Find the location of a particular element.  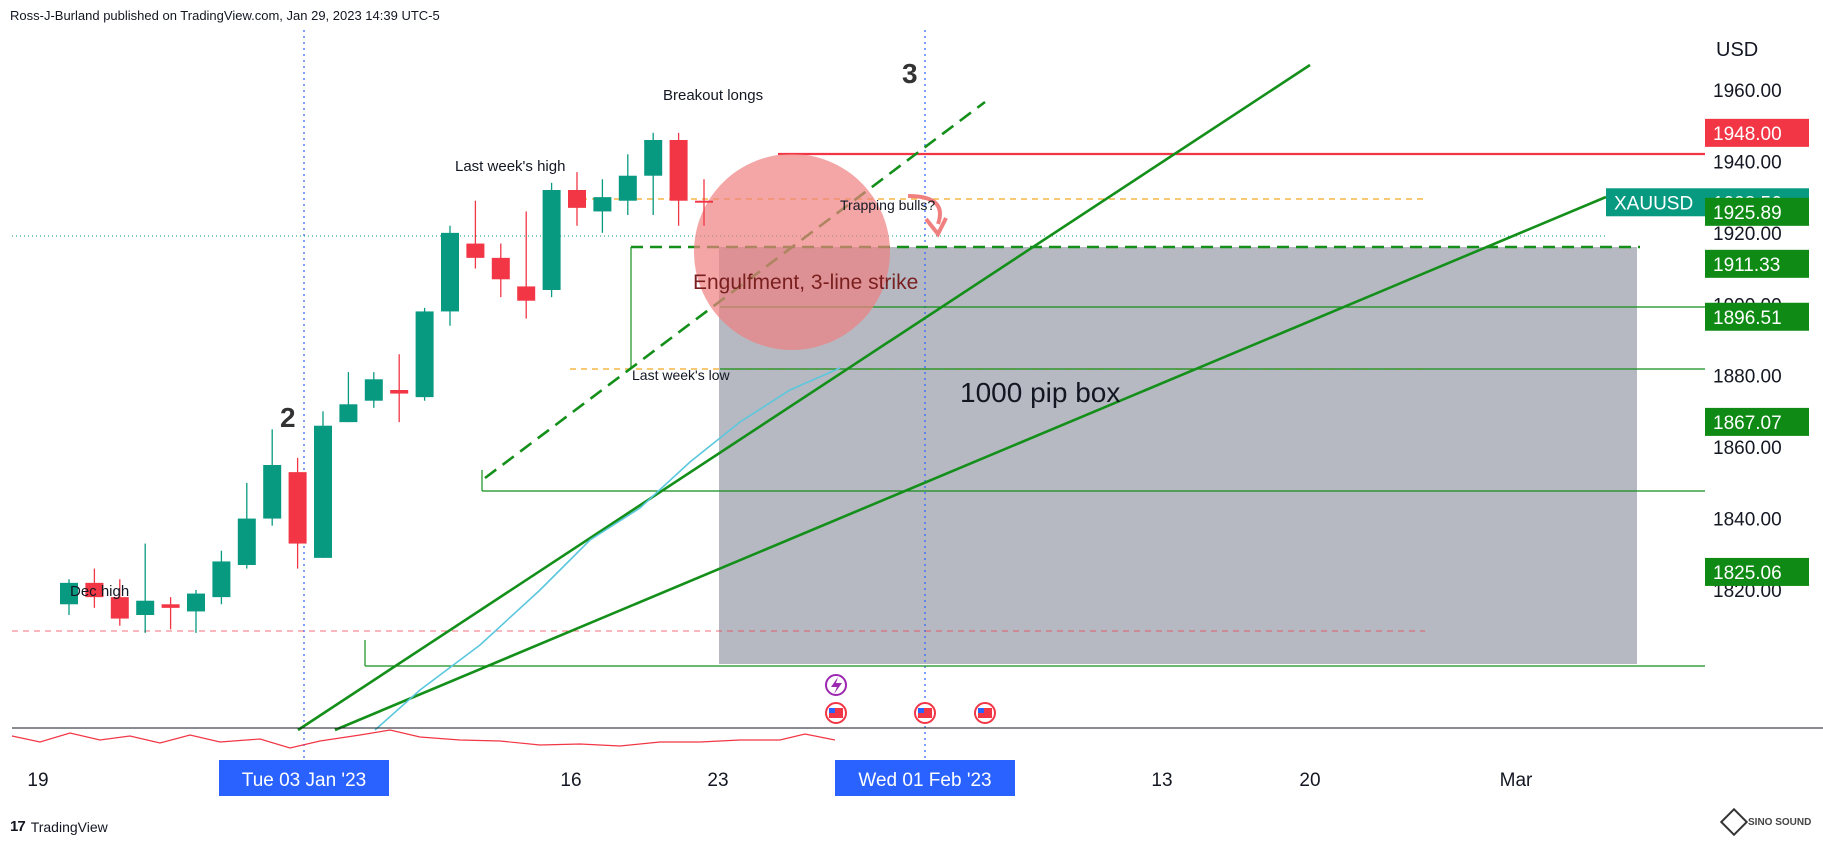

annotation-last-week-high: Last week's high is located at coordinates (510, 166).